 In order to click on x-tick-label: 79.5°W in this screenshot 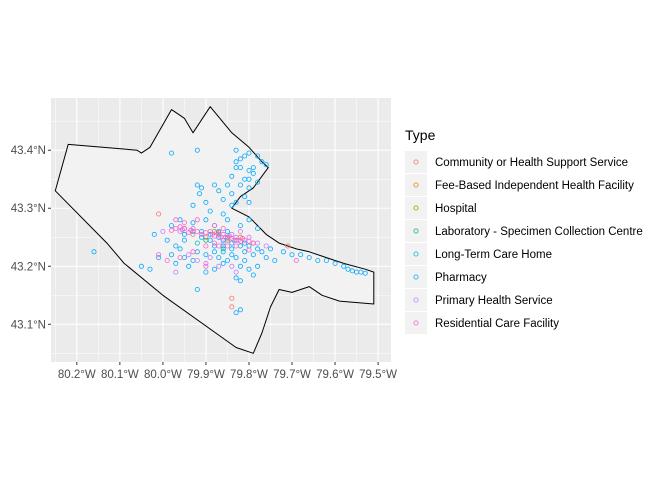, I will do `click(378, 375)`.